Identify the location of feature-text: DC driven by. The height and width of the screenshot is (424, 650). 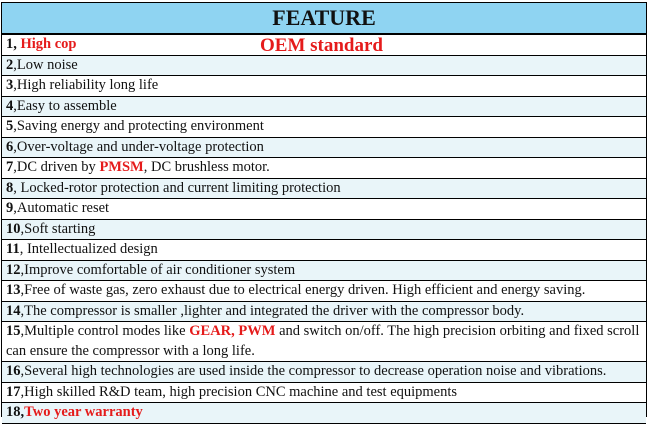
(58, 167).